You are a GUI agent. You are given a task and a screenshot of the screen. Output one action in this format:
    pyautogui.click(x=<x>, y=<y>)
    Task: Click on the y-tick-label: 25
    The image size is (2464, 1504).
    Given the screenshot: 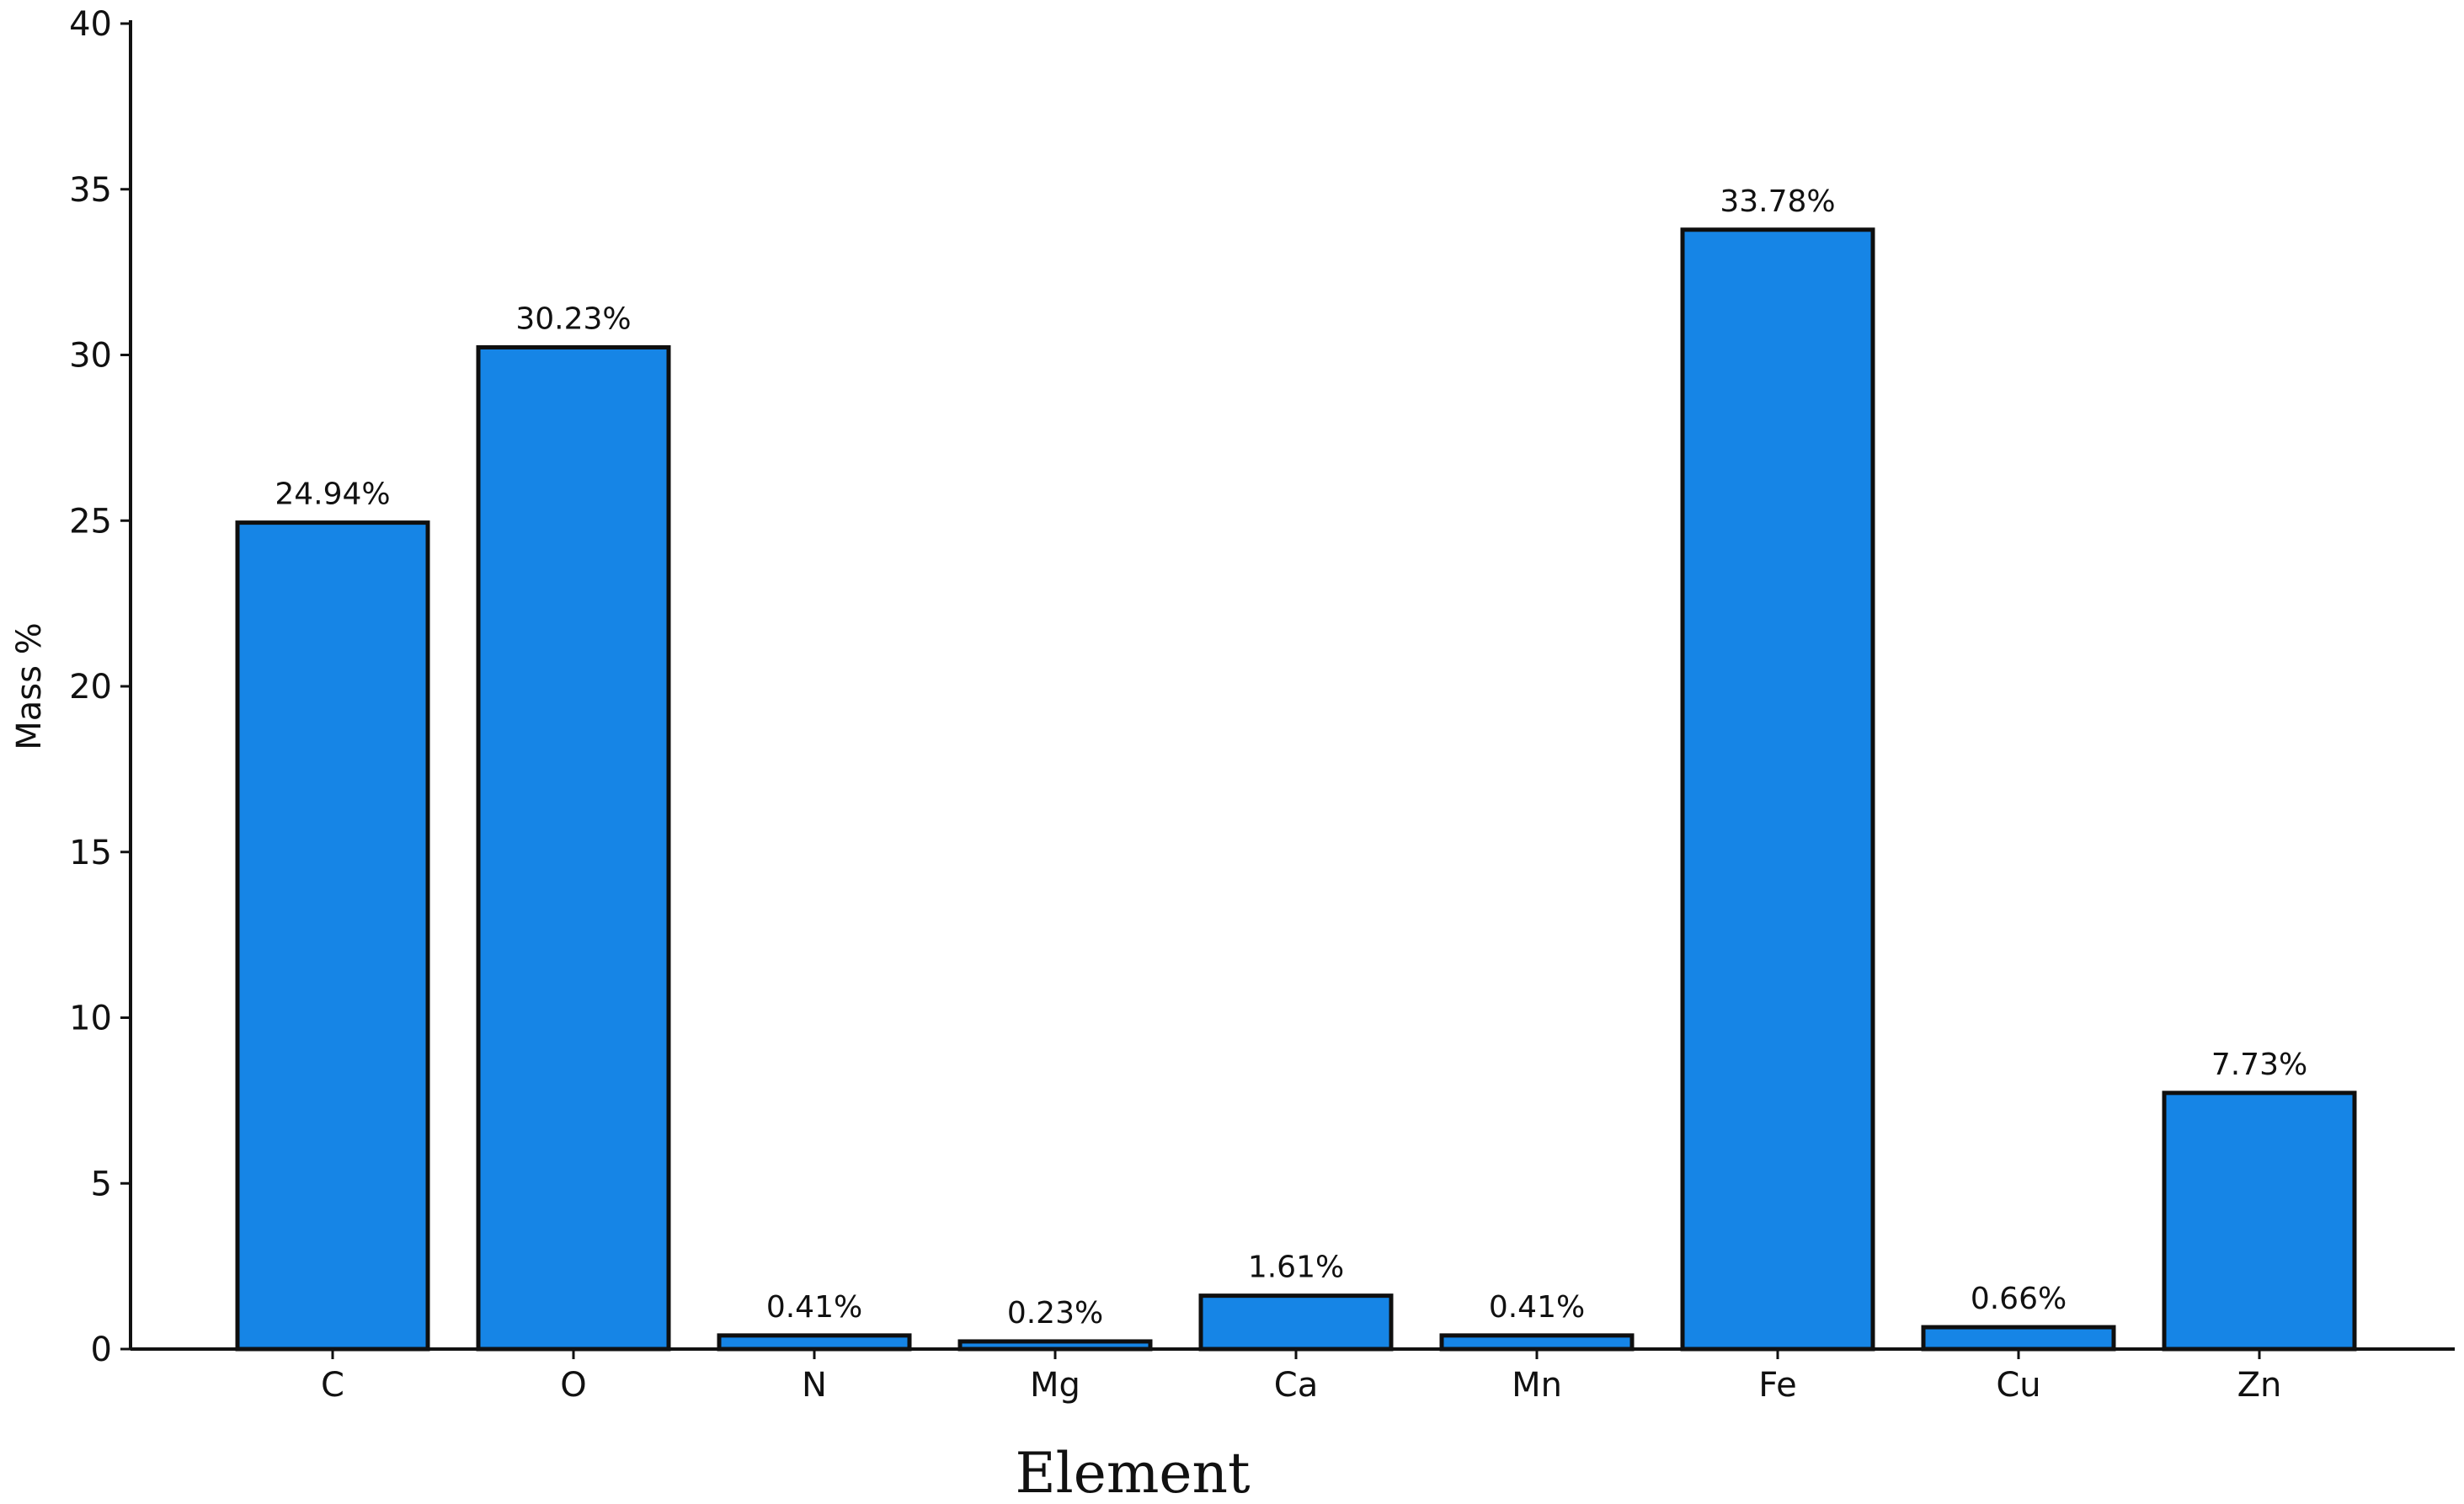 What is the action you would take?
    pyautogui.click(x=90, y=521)
    